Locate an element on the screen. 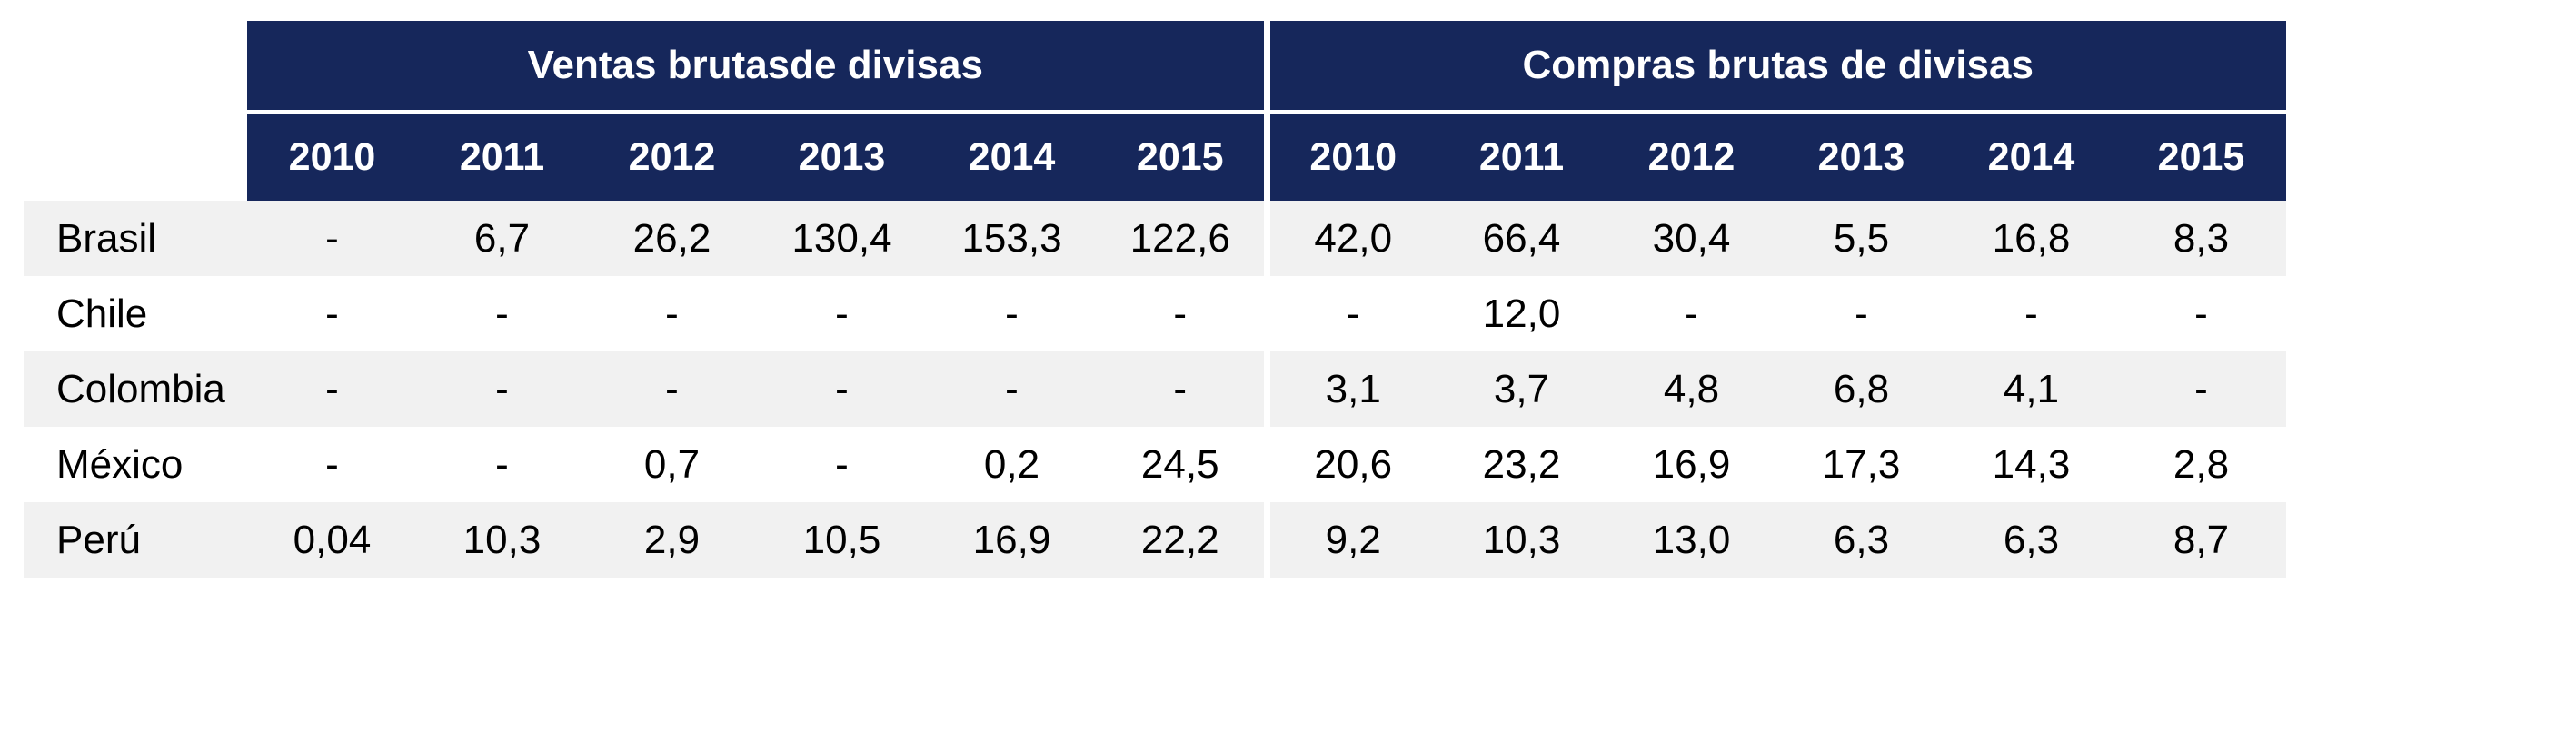 This screenshot has width=2576, height=751. value-cell: 3,7 is located at coordinates (1522, 389).